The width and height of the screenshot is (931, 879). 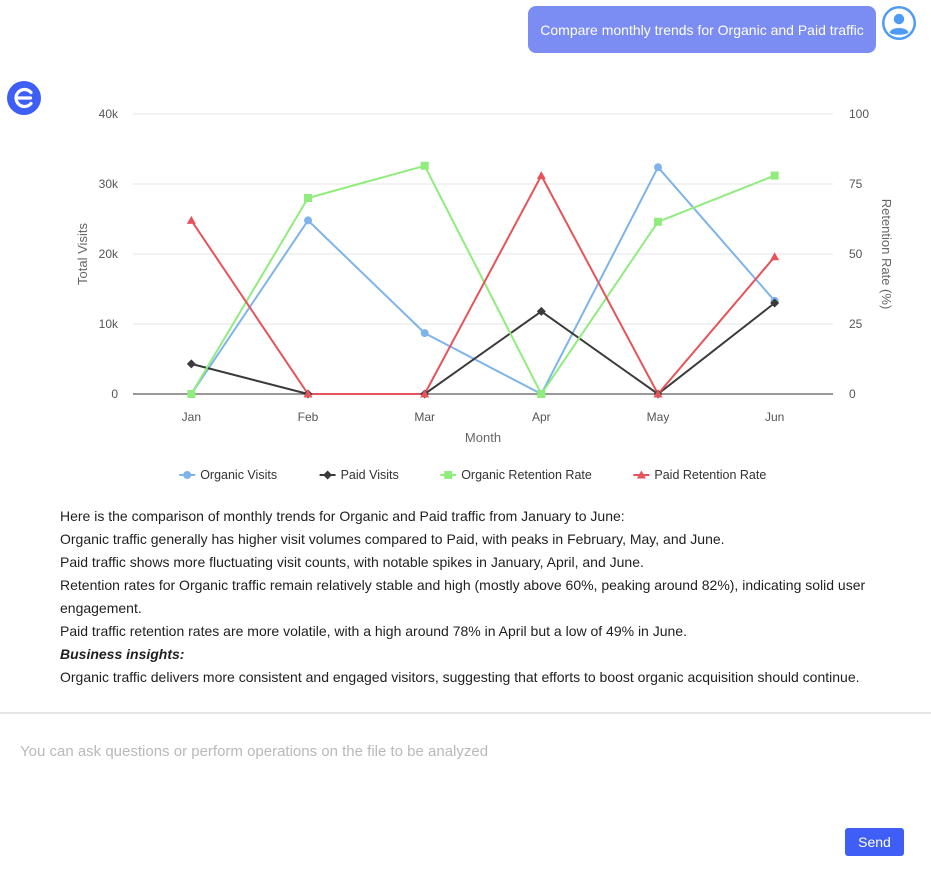 I want to click on y-left-axis-title: Total Visits, so click(x=82, y=254).